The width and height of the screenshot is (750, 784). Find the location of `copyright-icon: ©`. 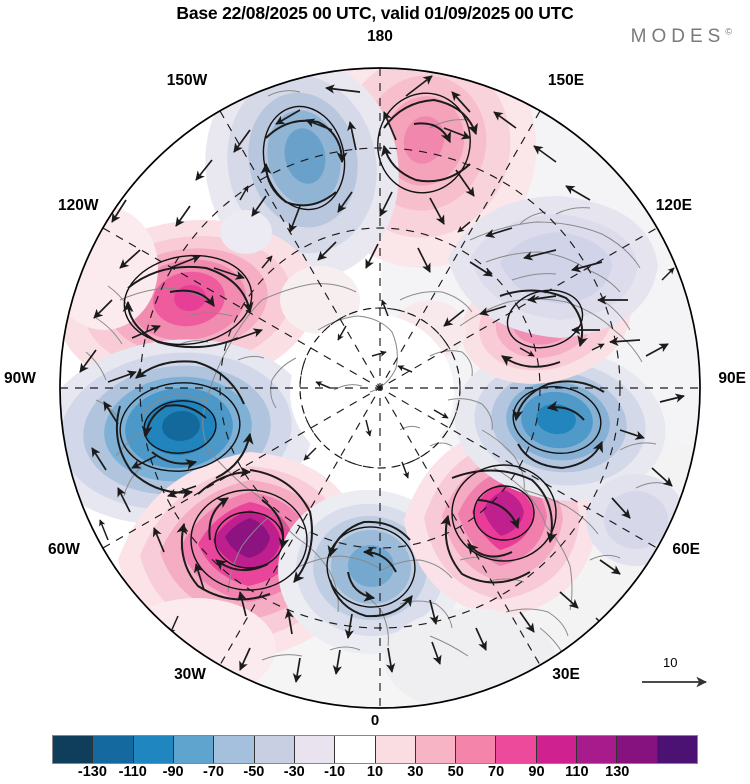

copyright-icon: © is located at coordinates (728, 31).